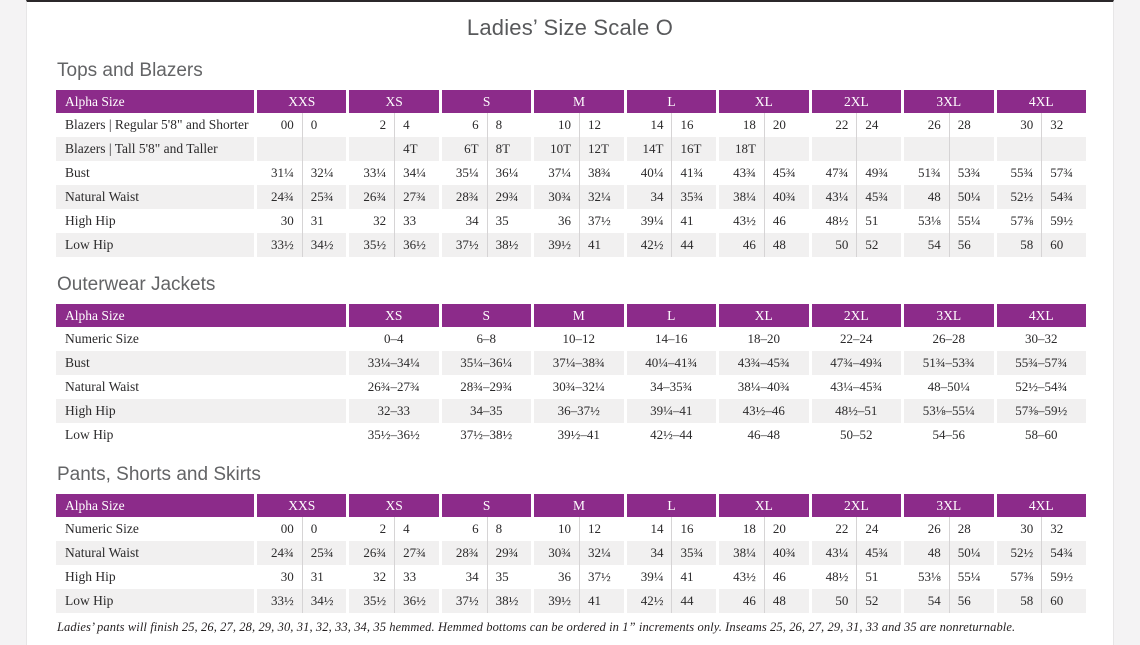 The image size is (1140, 645). I want to click on value-pair-cell: 39¼ 41, so click(671, 221).